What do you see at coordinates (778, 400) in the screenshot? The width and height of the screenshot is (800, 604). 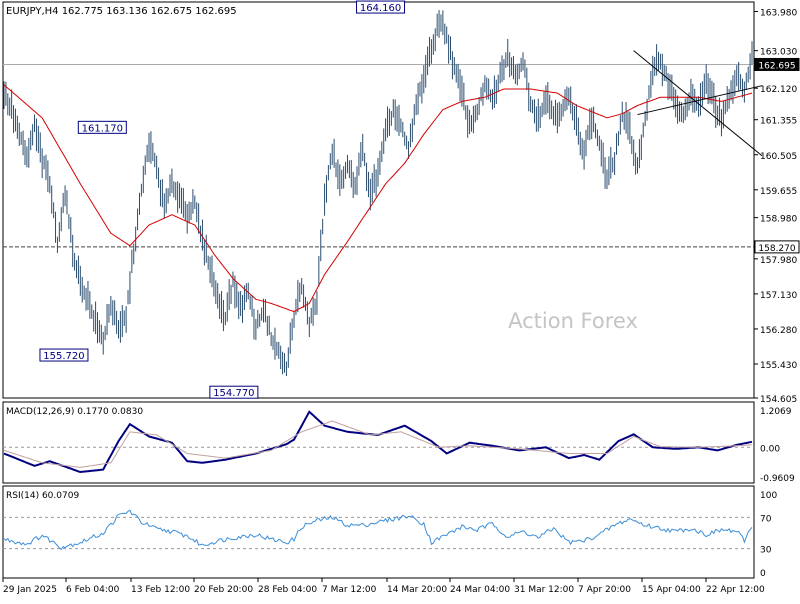 I see `y-tick-label: 154.605` at bounding box center [778, 400].